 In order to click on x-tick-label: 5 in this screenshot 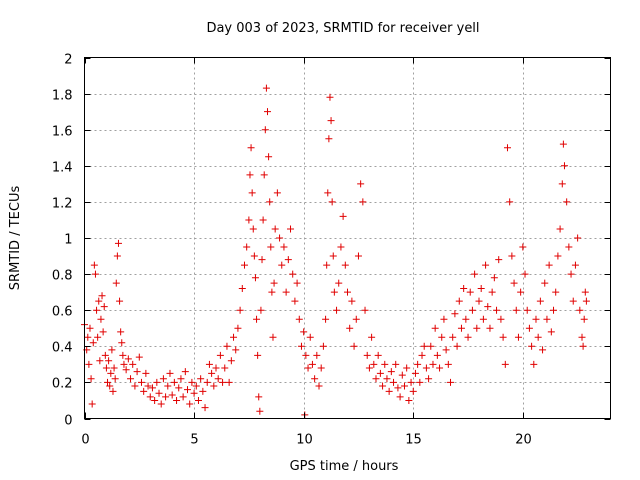, I will do `click(194, 440)`.